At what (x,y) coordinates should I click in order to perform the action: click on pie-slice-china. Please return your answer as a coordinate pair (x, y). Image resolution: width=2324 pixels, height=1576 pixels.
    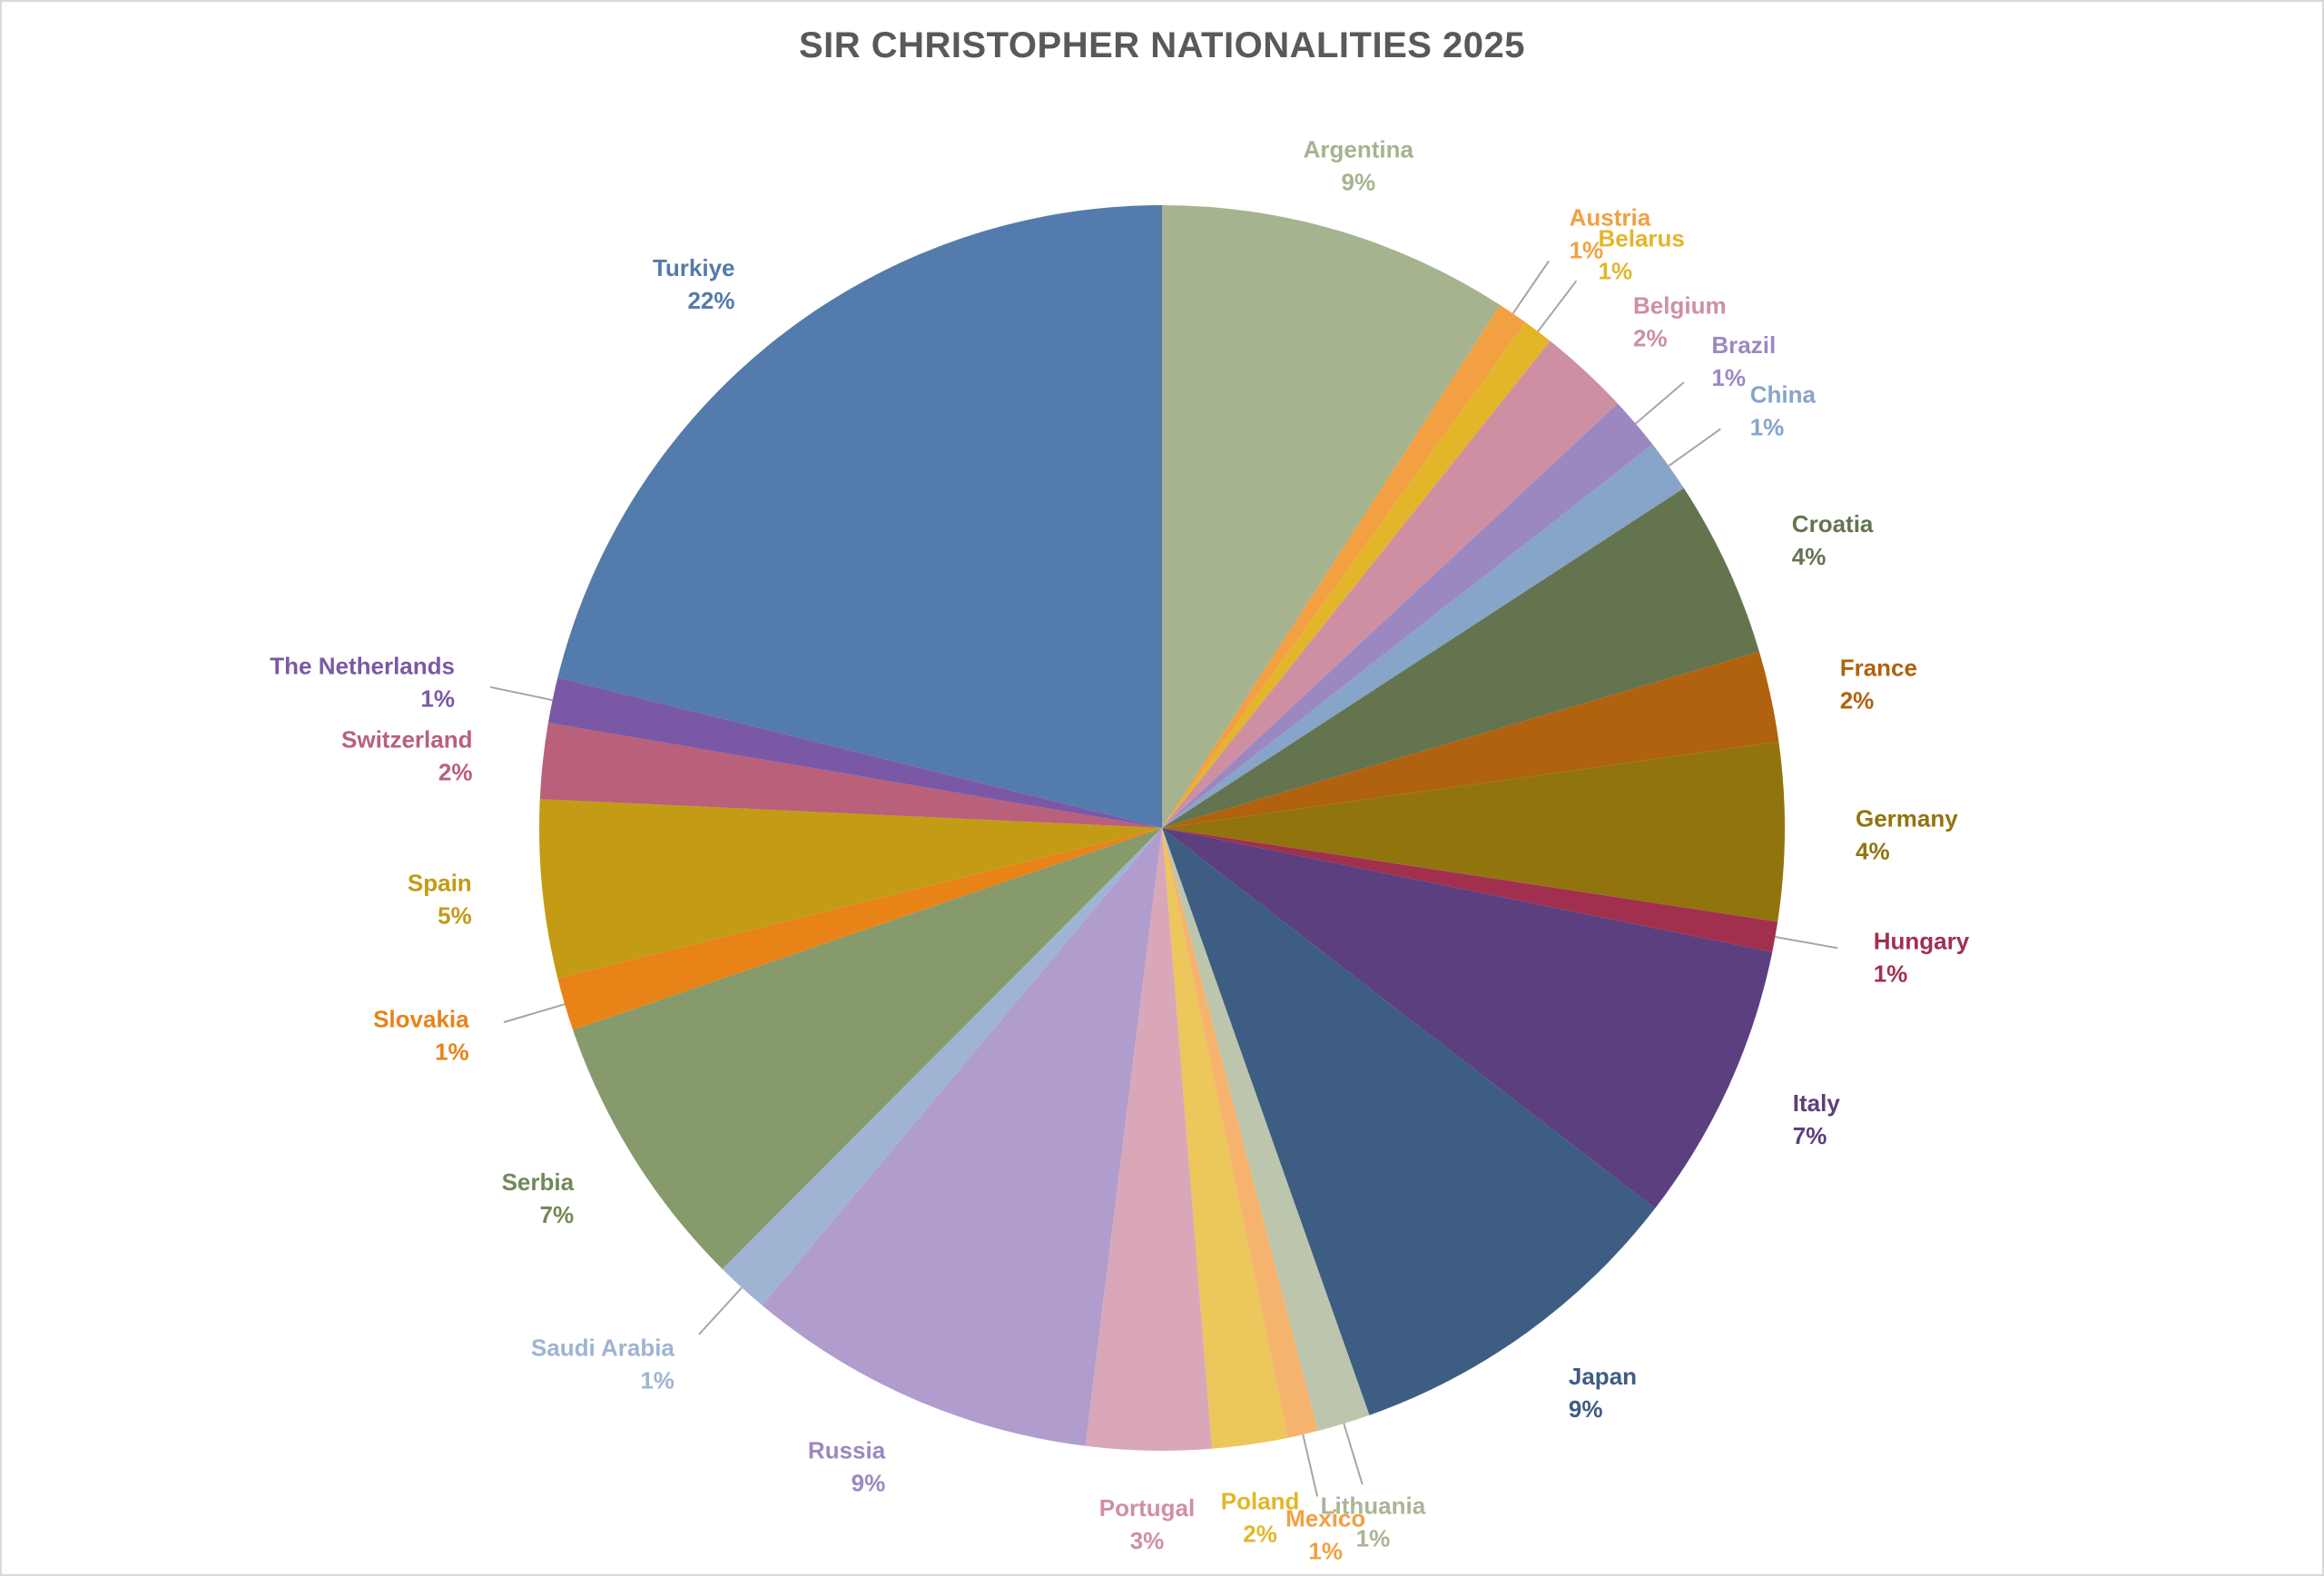
    Looking at the image, I should click on (1423, 636).